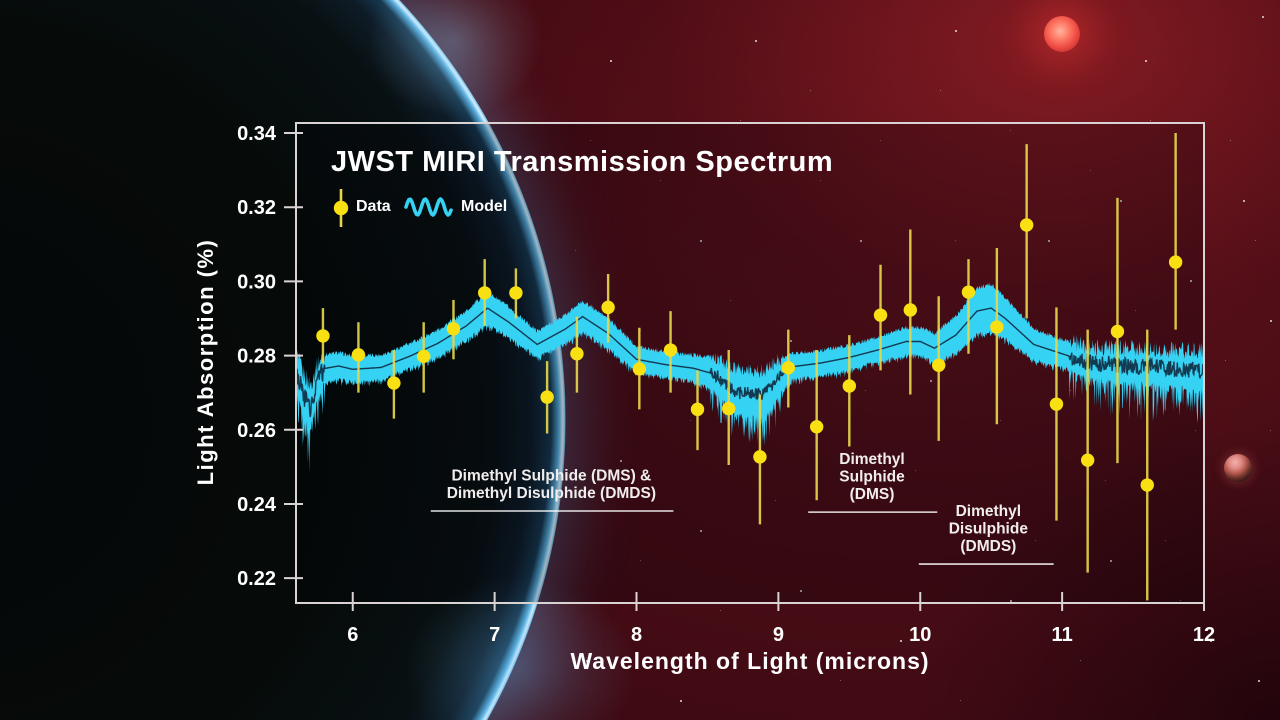 This screenshot has height=720, width=1280. I want to click on x-tick-label: 7, so click(494, 635).